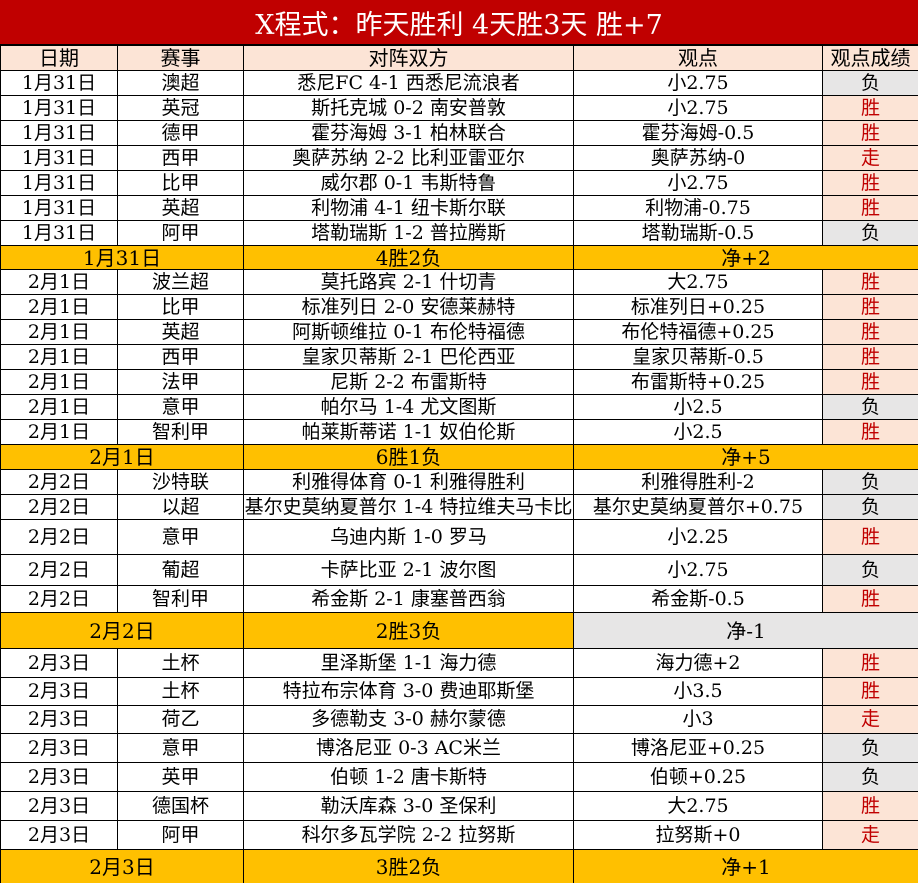 The height and width of the screenshot is (883, 918). What do you see at coordinates (698, 158) in the screenshot?
I see `pick-cell: 奥萨苏纳-0` at bounding box center [698, 158].